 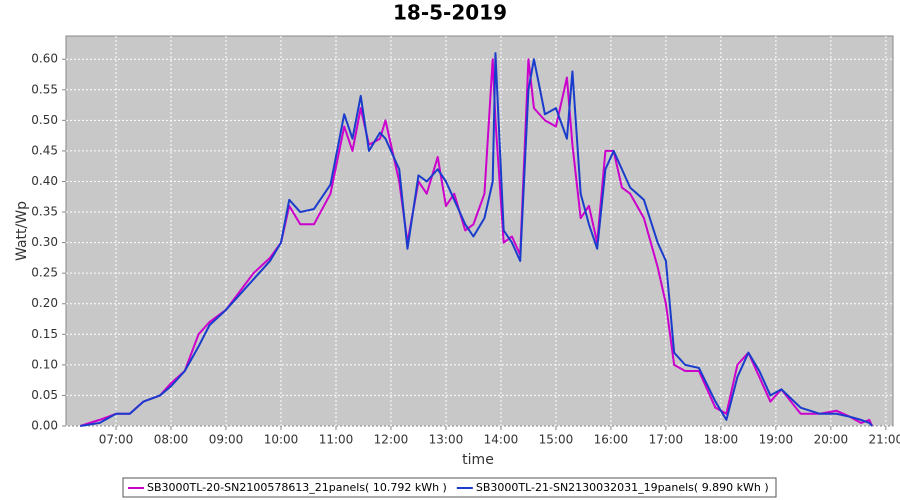 What do you see at coordinates (336, 440) in the screenshot?
I see `x-tick-label: 11:00` at bounding box center [336, 440].